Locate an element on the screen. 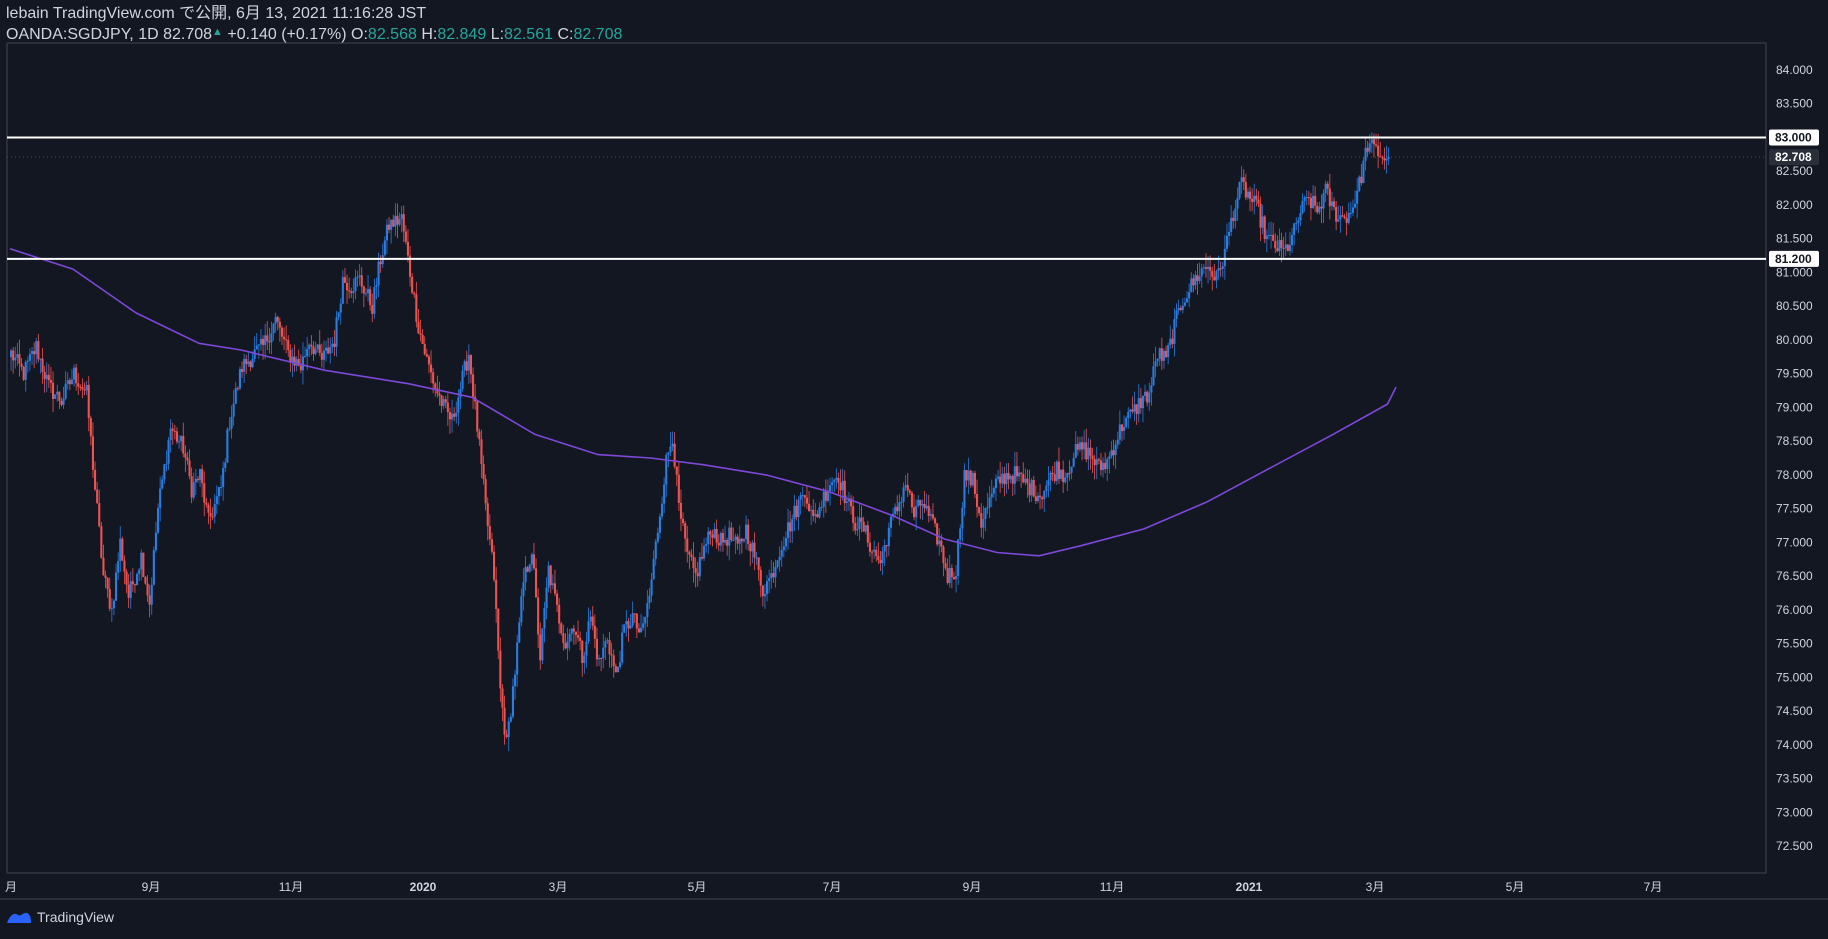 This screenshot has height=939, width=1828. time-tick-label: 3月 is located at coordinates (1375, 887).